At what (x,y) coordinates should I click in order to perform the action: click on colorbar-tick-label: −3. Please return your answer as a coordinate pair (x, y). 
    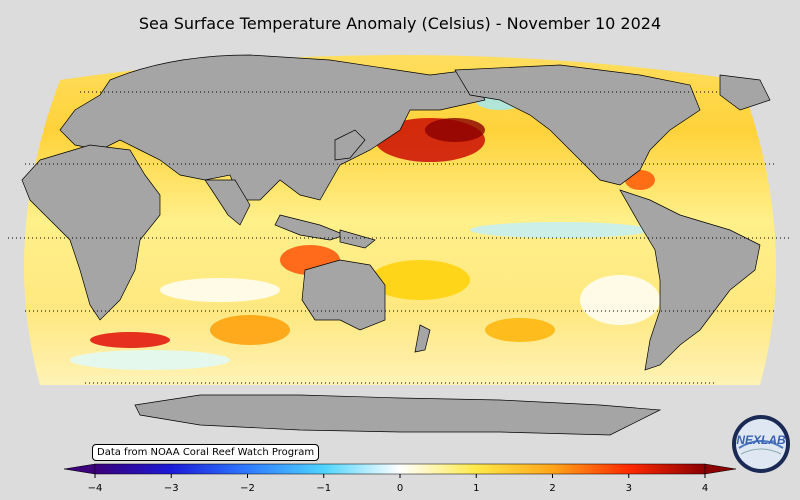
    Looking at the image, I should click on (171, 488).